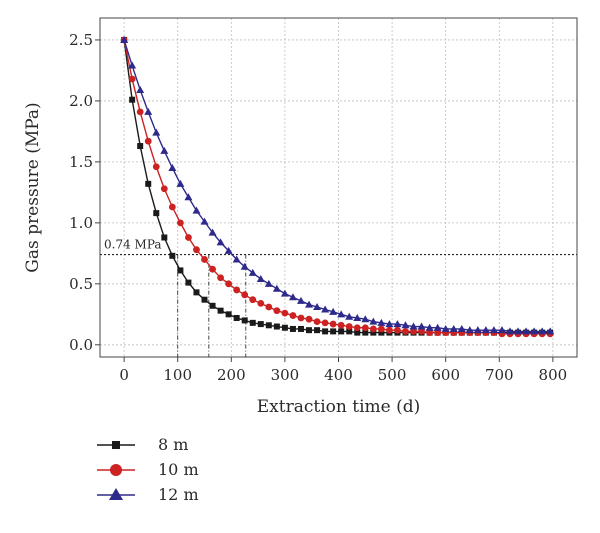  I want to click on x-tick-label: 600, so click(445, 375).